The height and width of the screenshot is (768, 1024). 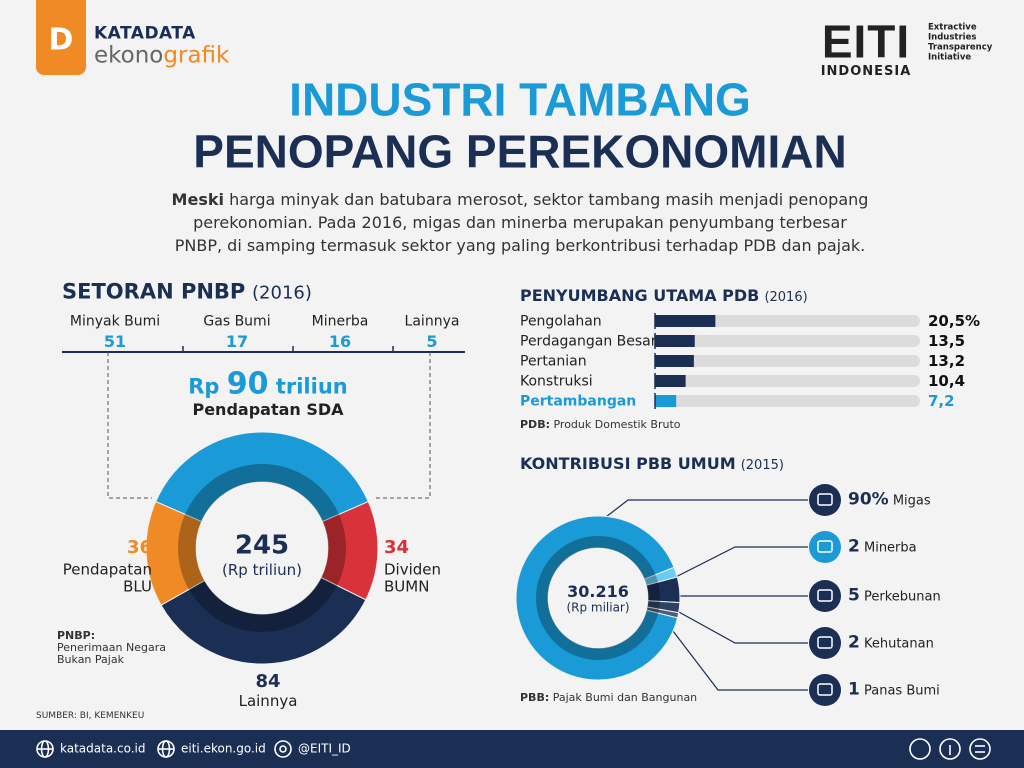 What do you see at coordinates (535, 424) in the screenshot?
I see `note-term: PDB:` at bounding box center [535, 424].